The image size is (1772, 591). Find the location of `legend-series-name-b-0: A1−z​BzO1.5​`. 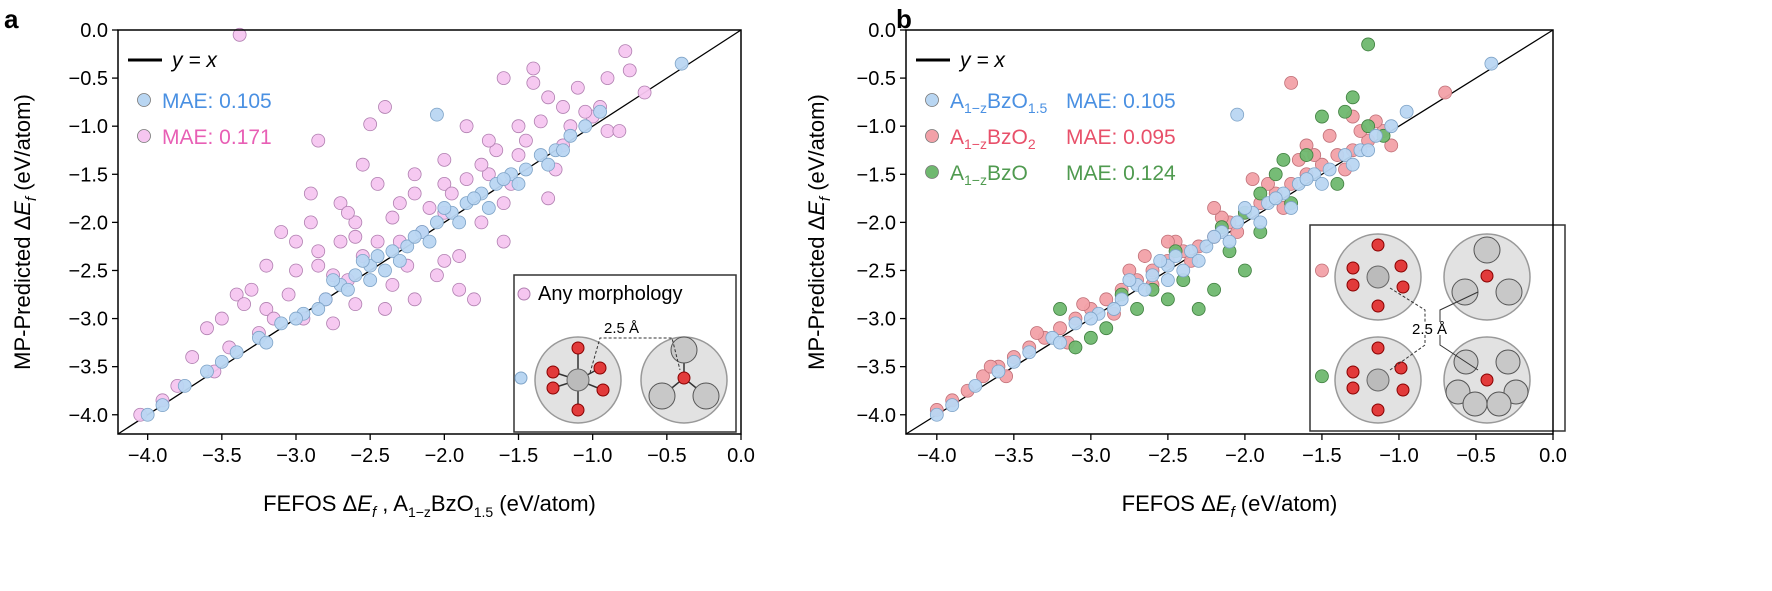

legend-series-name-b-0: A1−z​BzO1.5​ is located at coordinates (999, 103).